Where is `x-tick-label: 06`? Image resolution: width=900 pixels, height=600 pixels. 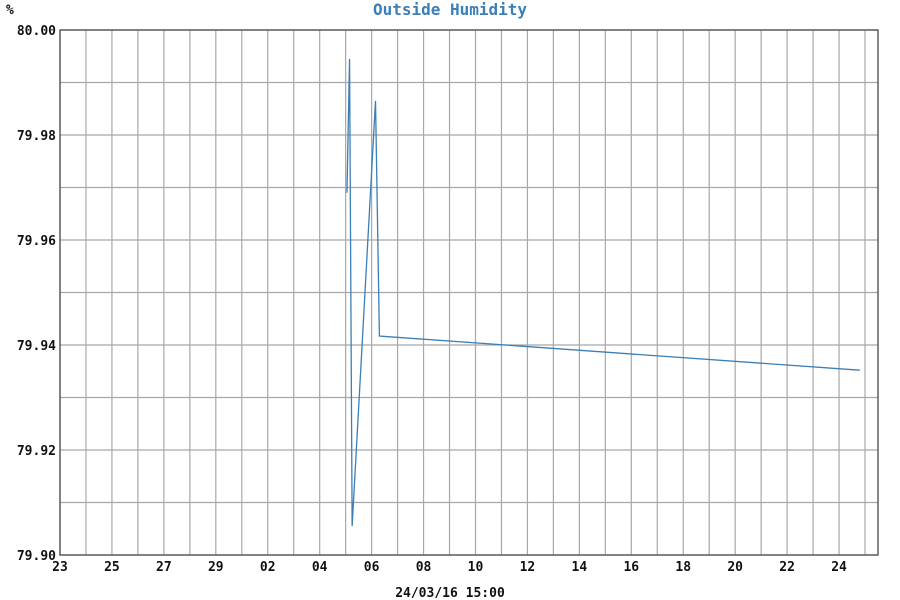 x-tick-label: 06 is located at coordinates (372, 567).